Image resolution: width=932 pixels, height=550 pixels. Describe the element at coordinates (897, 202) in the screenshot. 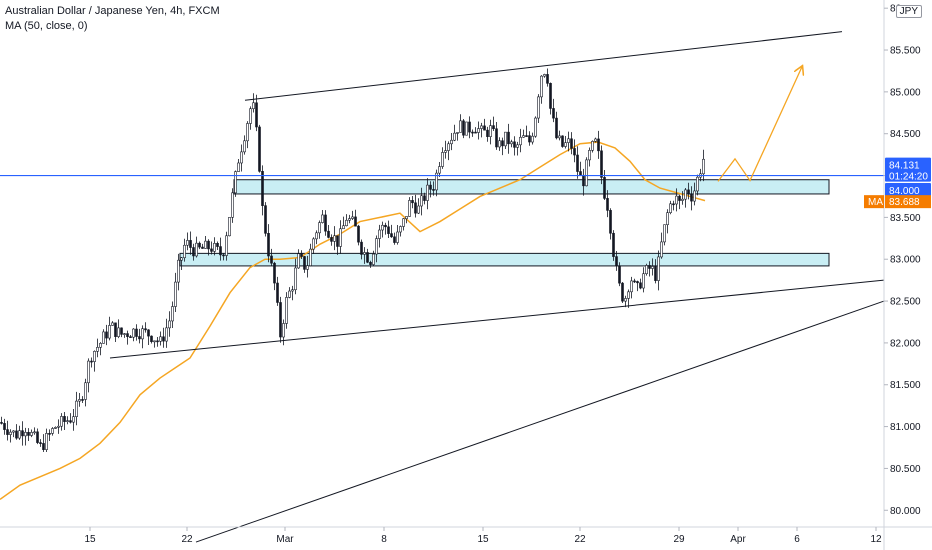

I see `ma-price-tag: MA 83.688` at that location.